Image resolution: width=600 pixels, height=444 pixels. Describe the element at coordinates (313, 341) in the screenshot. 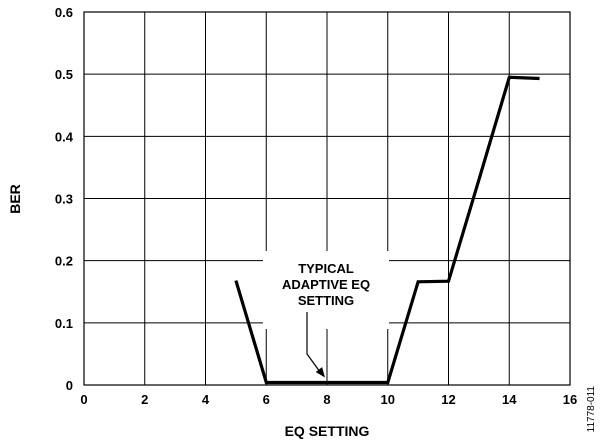

I see `annotation-leader-line` at that location.